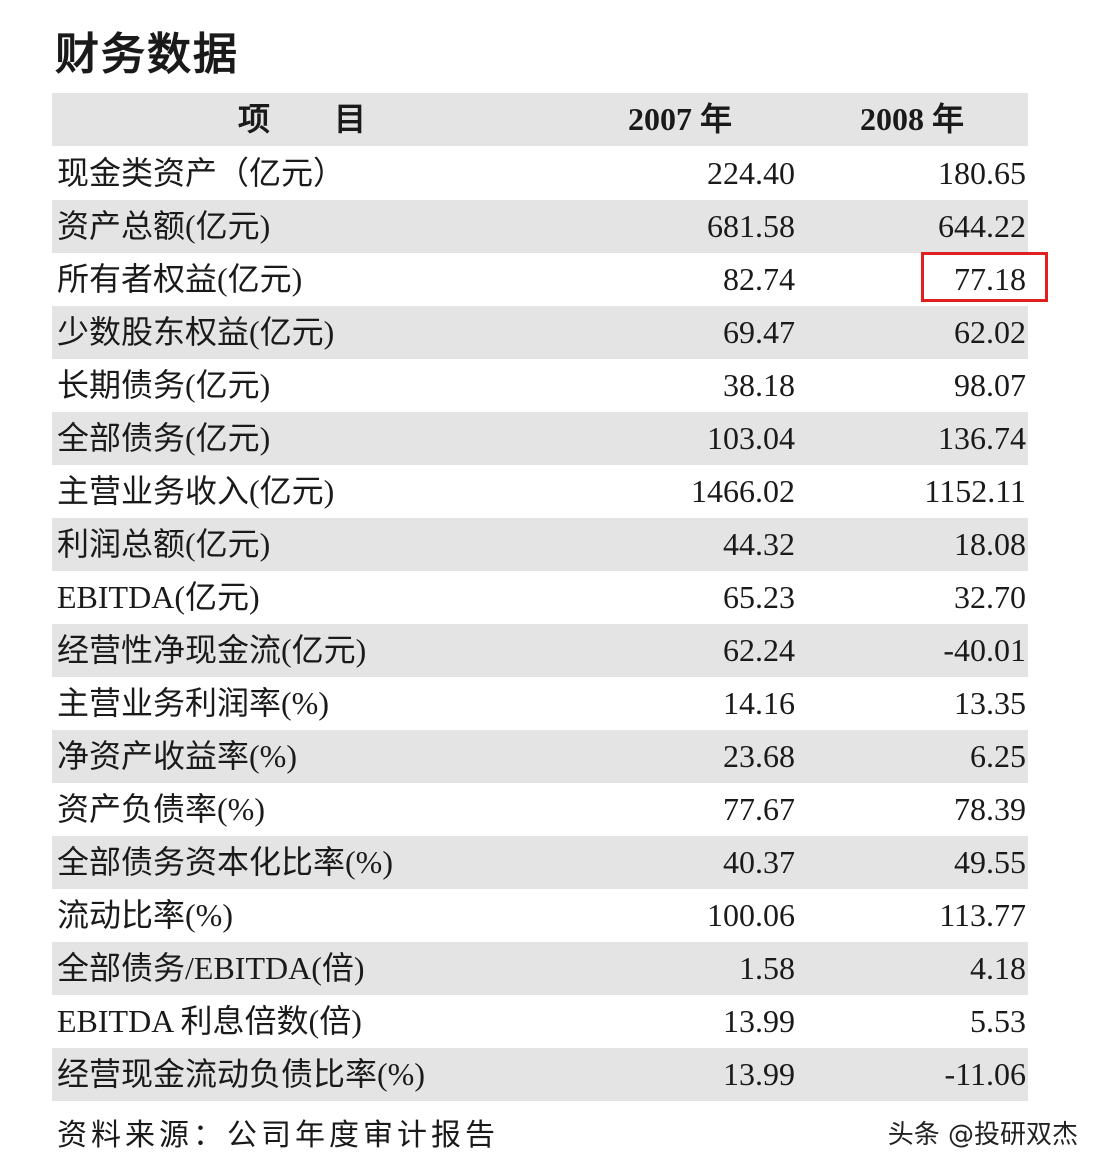 The image size is (1100, 1172). What do you see at coordinates (196, 491) in the screenshot?
I see `row-label: 主营业务收入(亿元)` at bounding box center [196, 491].